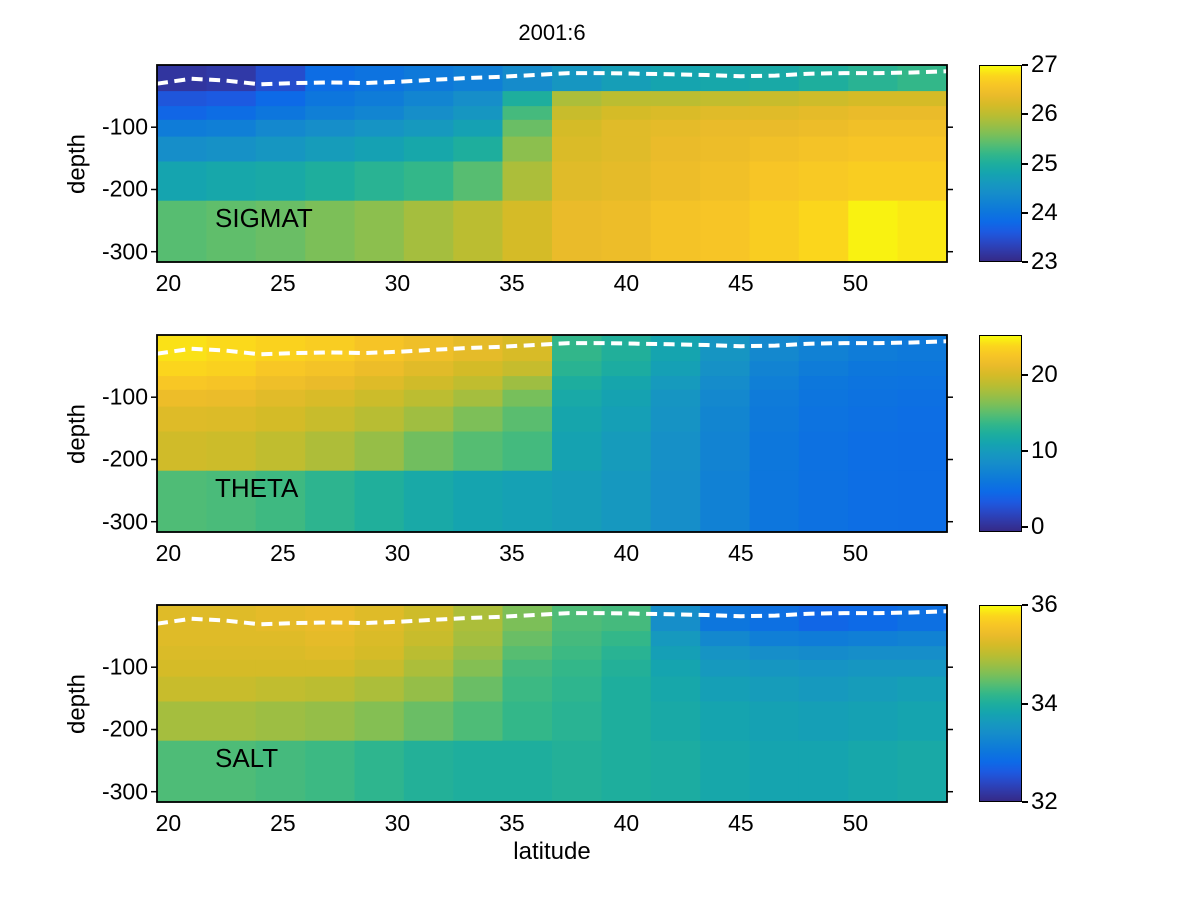  Describe the element at coordinates (1044, 374) in the screenshot. I see `colorbar-tick-label: 20` at that location.